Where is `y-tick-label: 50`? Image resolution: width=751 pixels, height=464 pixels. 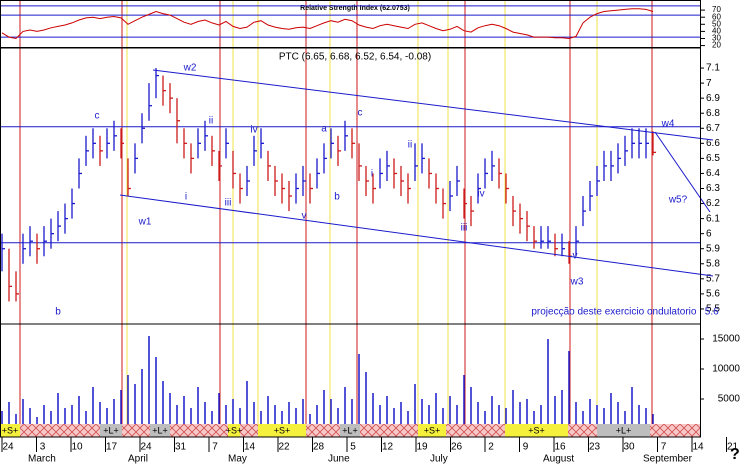 y-tick-label: 50 is located at coordinates (716, 23).